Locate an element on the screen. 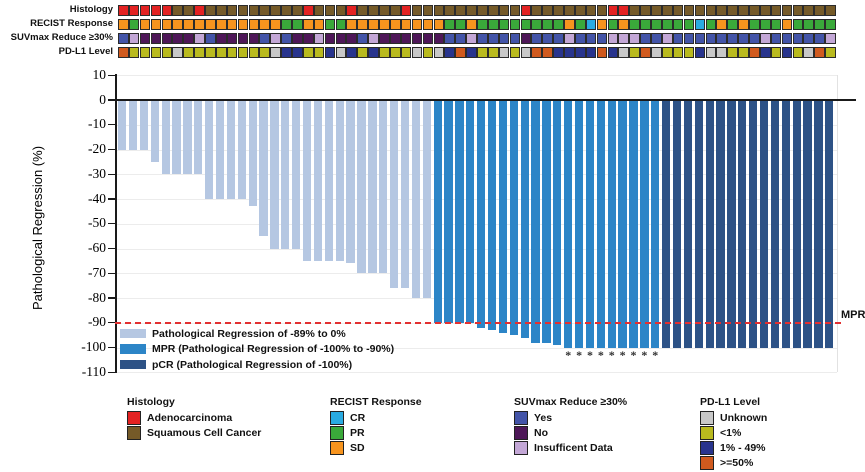  legend-item-label: Insufficent Data is located at coordinates (573, 447).